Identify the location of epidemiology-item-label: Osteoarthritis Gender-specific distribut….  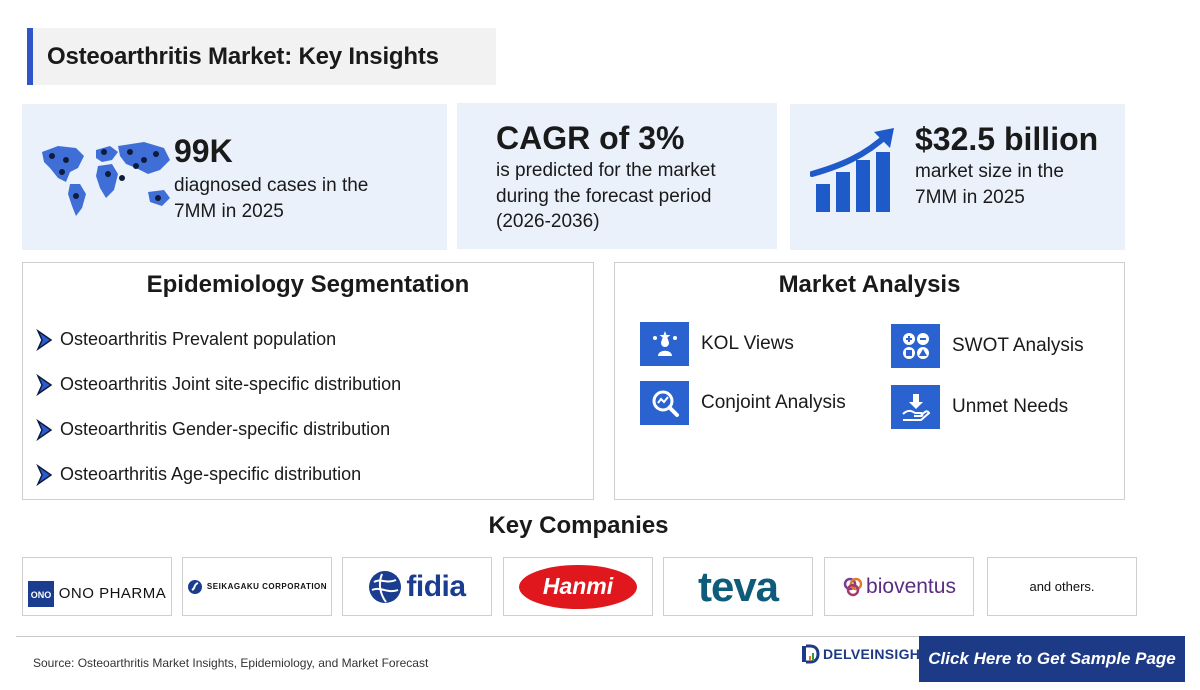
(225, 429).